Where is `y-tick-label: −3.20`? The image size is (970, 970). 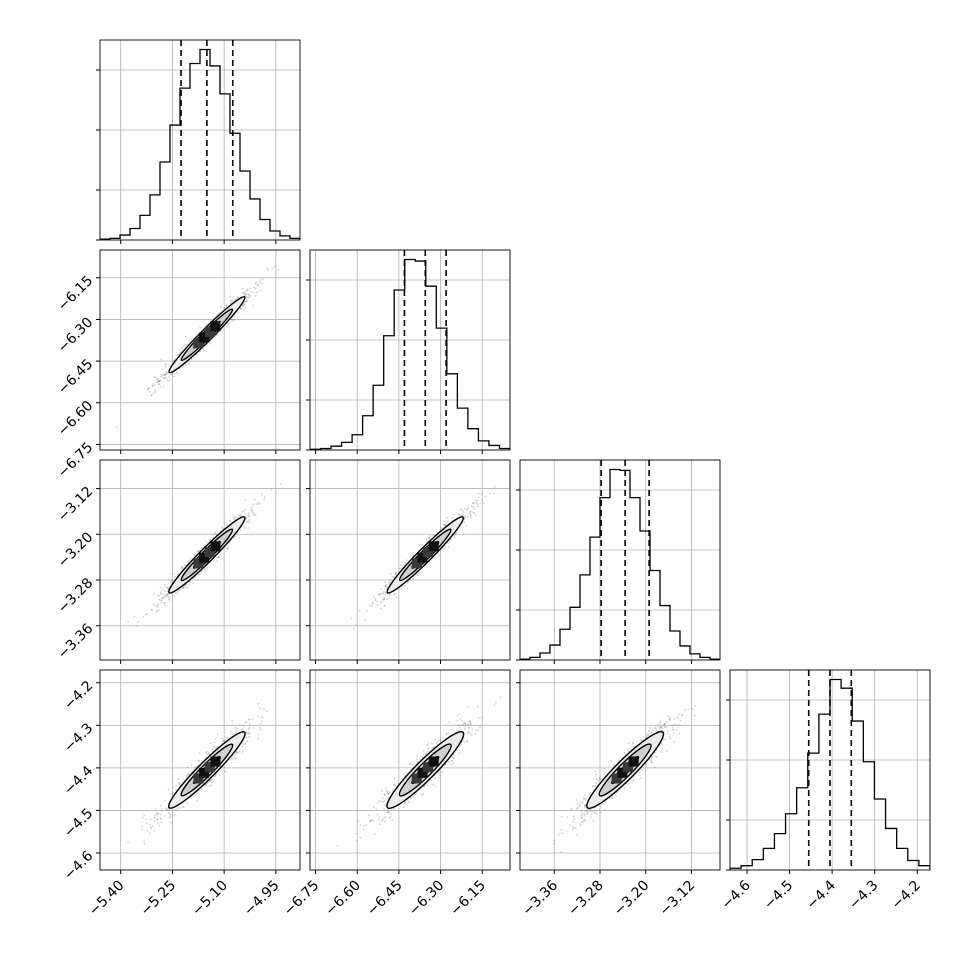 y-tick-label: −3.20 is located at coordinates (76, 550).